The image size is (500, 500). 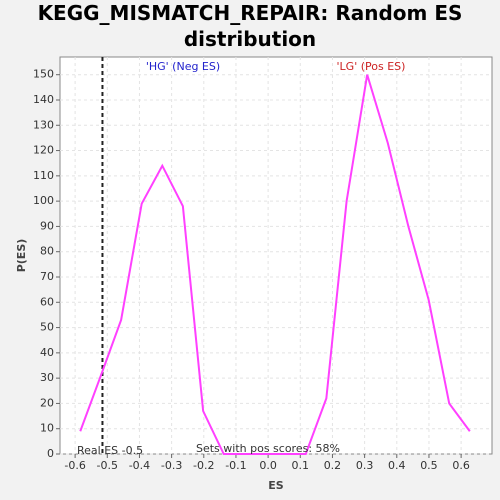 What do you see at coordinates (461, 465) in the screenshot?
I see `x-tick-label: 0.6` at bounding box center [461, 465].